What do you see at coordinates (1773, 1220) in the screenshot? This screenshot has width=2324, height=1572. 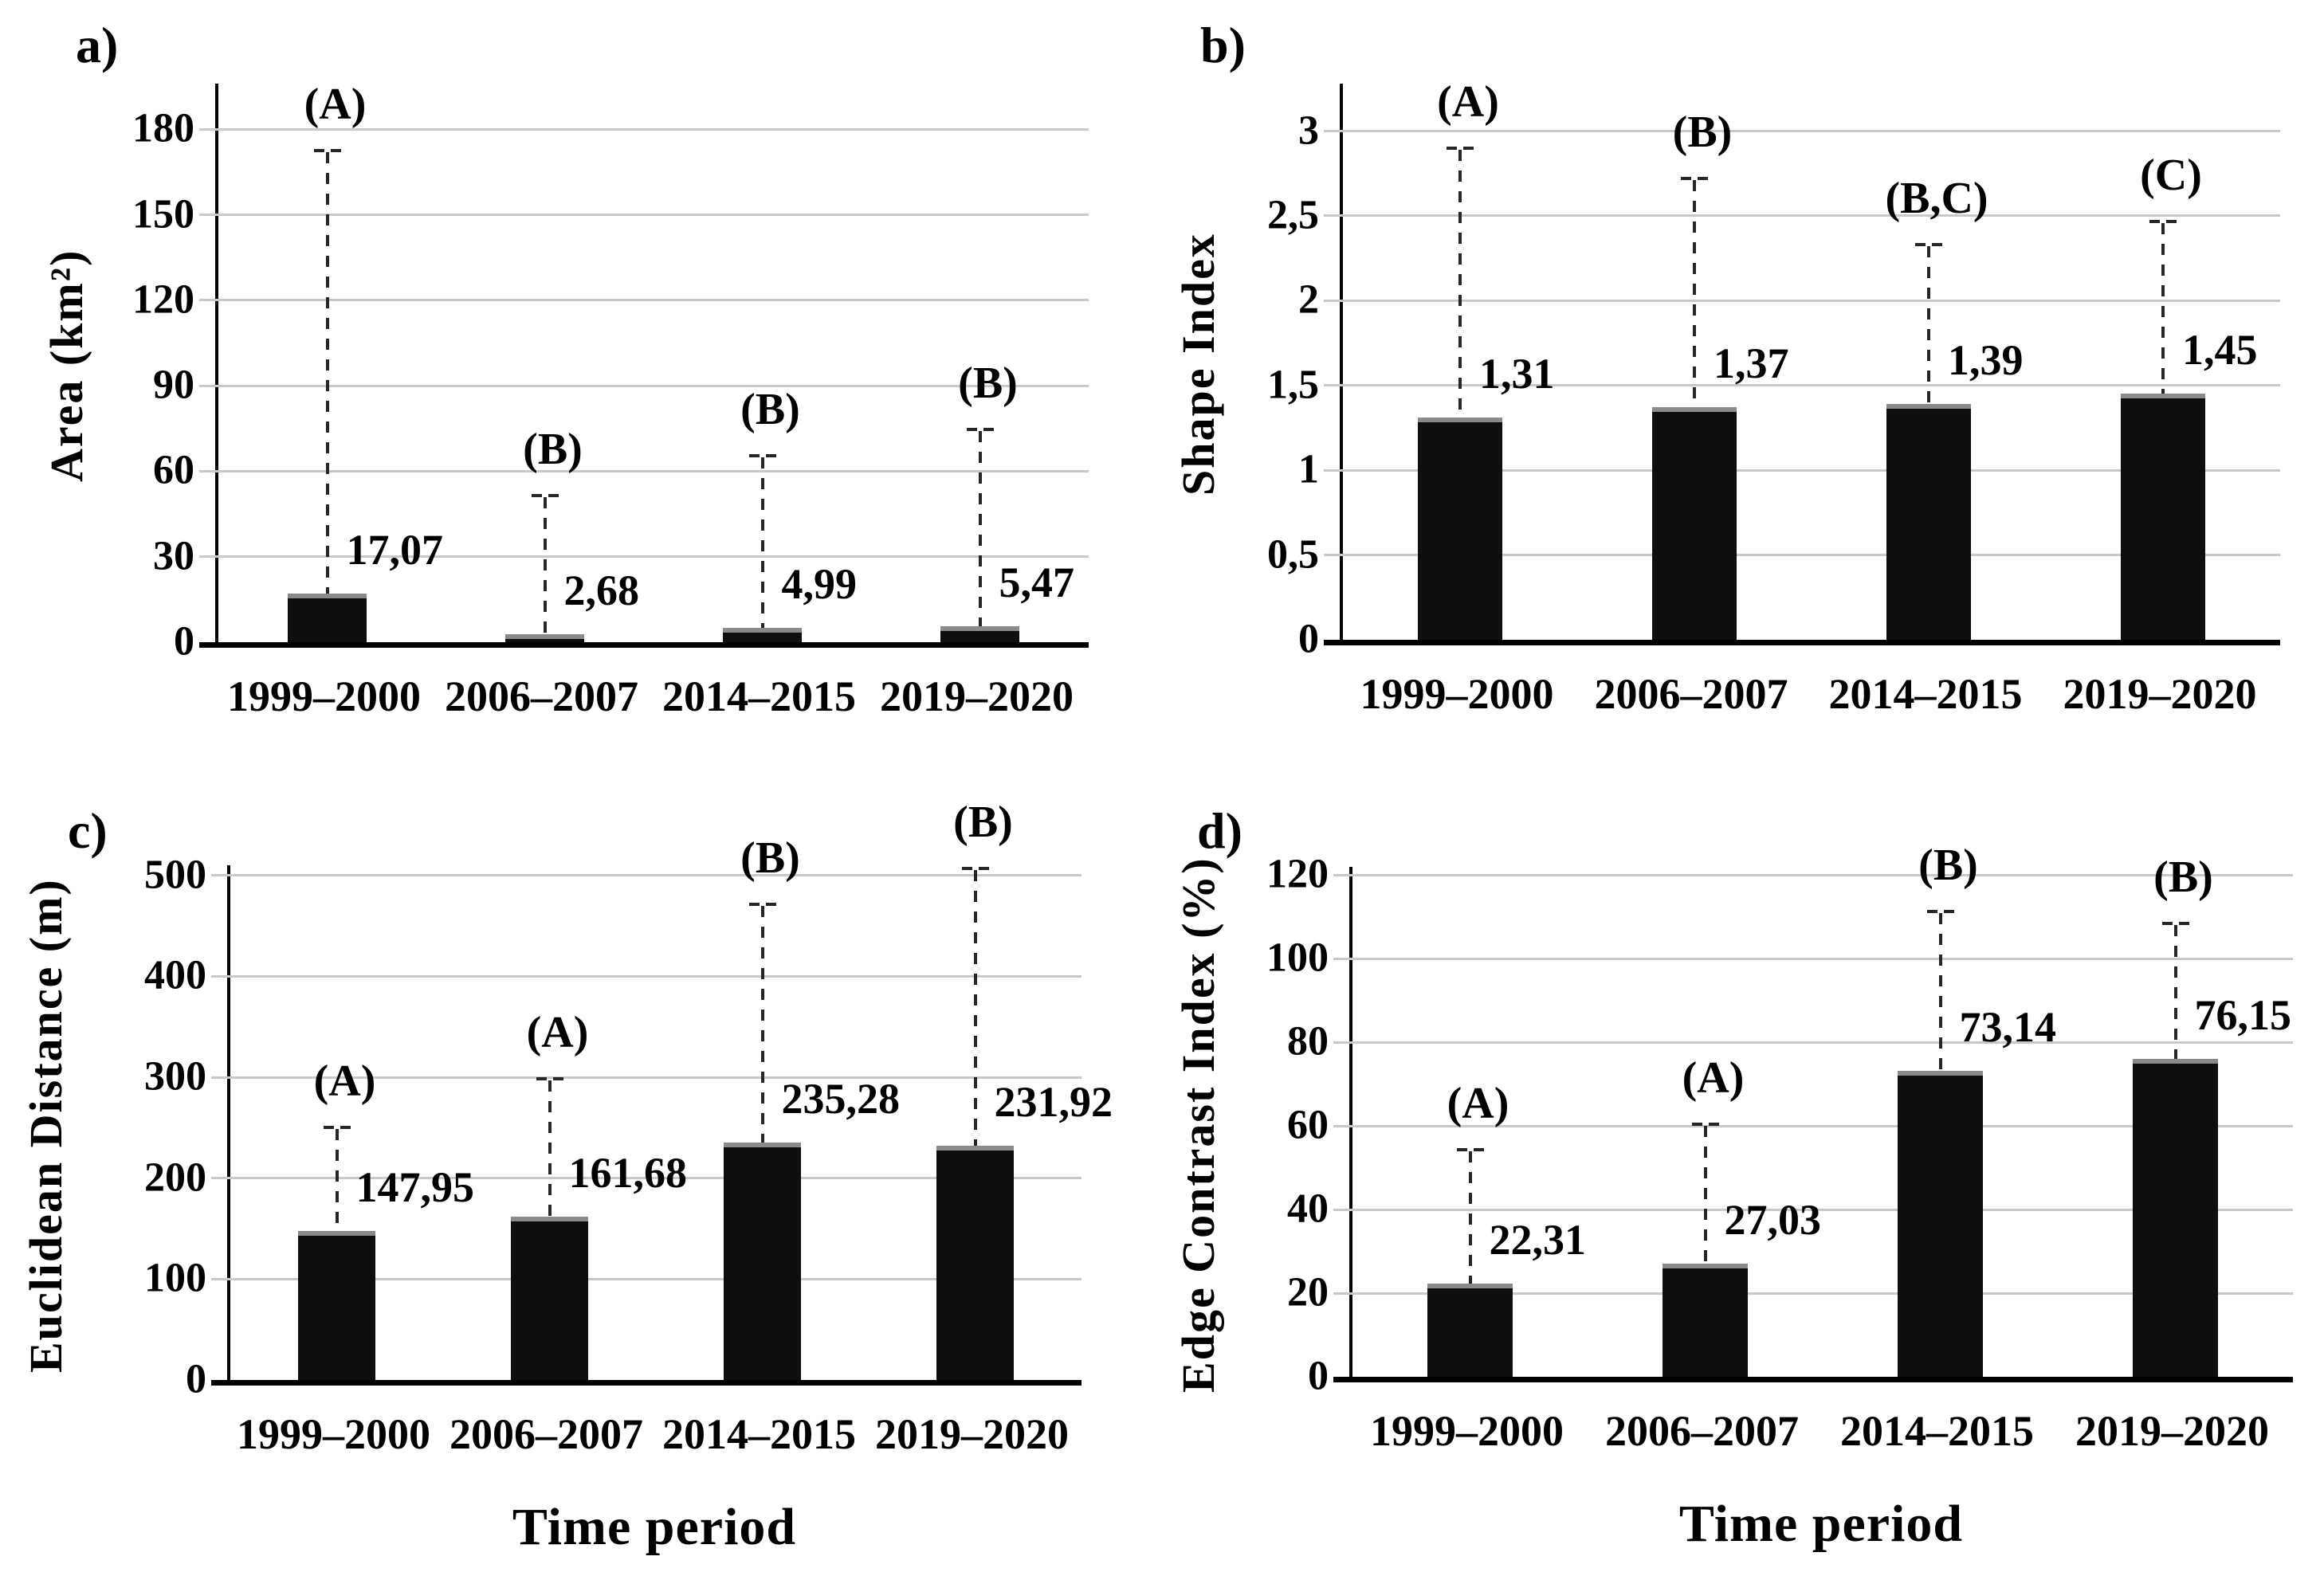 I see `value-label: 27,03` at bounding box center [1773, 1220].